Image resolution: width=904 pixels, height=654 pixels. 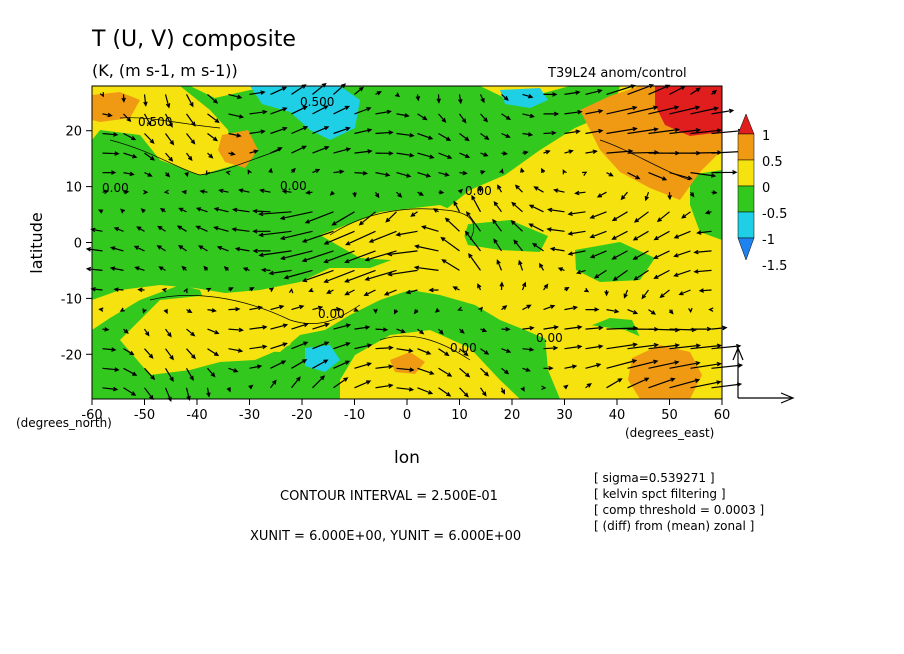 I want to click on colorbar-swatch, so click(x=746, y=249).